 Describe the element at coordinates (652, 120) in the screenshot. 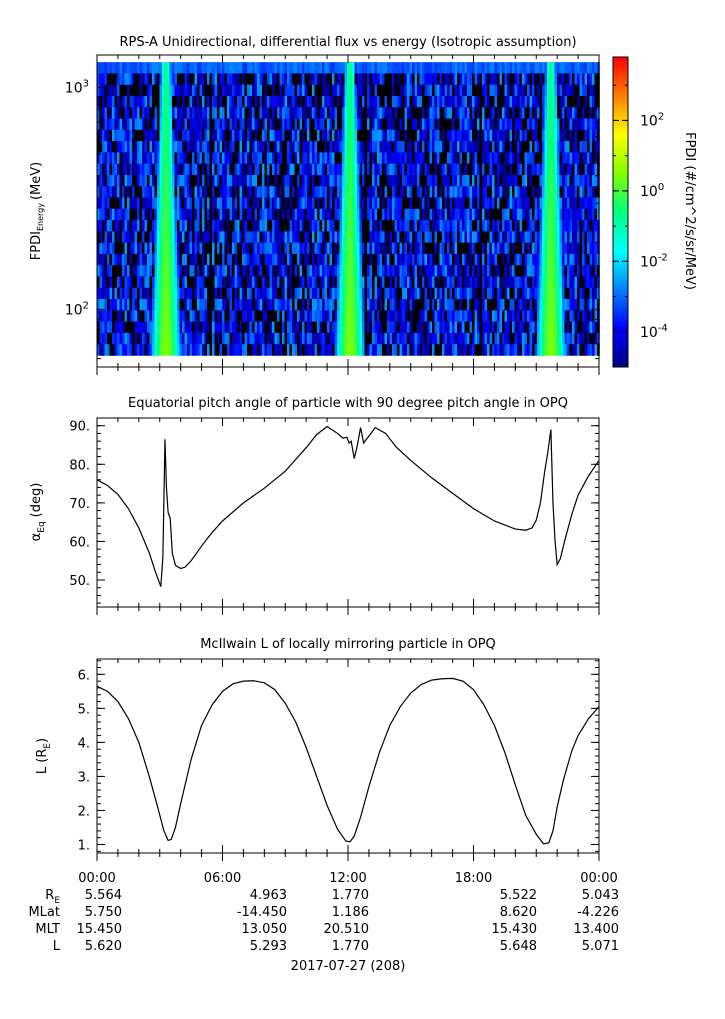

I see `colorbar-tick-label: 10²` at that location.